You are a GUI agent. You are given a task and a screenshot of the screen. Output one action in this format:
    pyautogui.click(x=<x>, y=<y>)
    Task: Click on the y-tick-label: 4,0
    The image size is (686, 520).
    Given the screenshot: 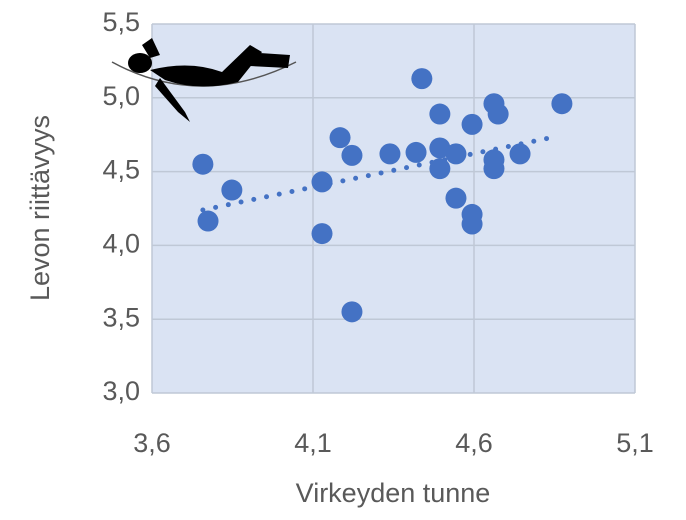 What is the action you would take?
    pyautogui.click(x=121, y=244)
    